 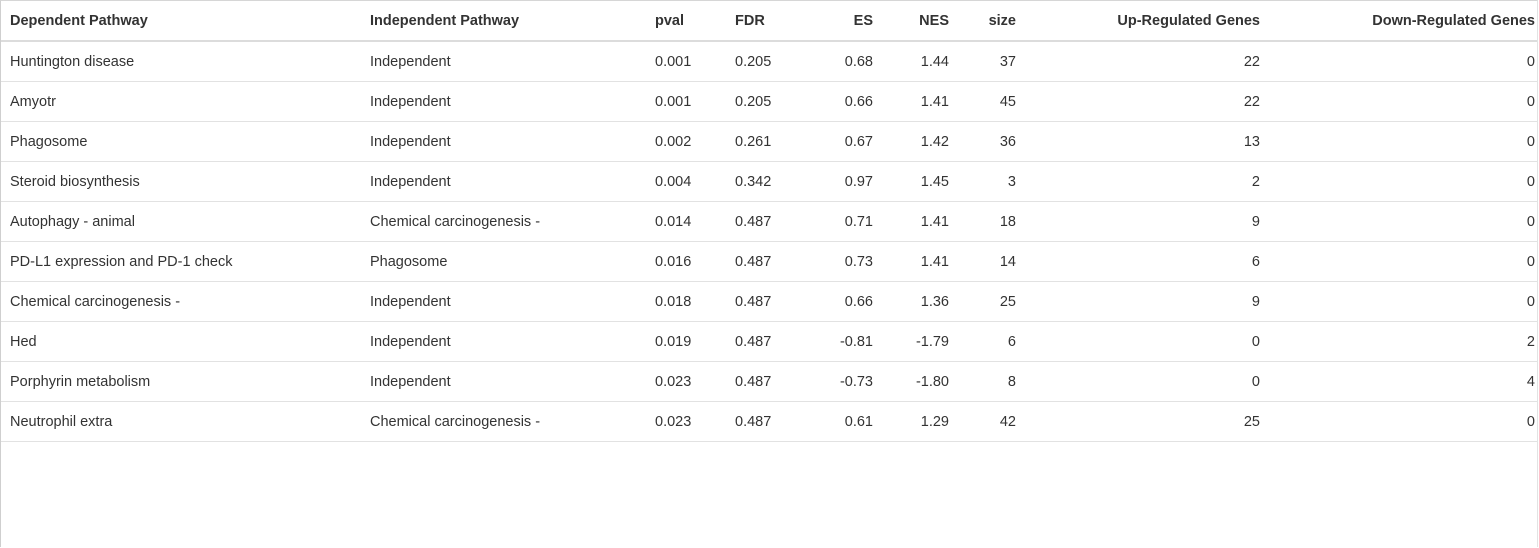 What do you see at coordinates (921, 381) in the screenshot?
I see `cell-nes: -1.80` at bounding box center [921, 381].